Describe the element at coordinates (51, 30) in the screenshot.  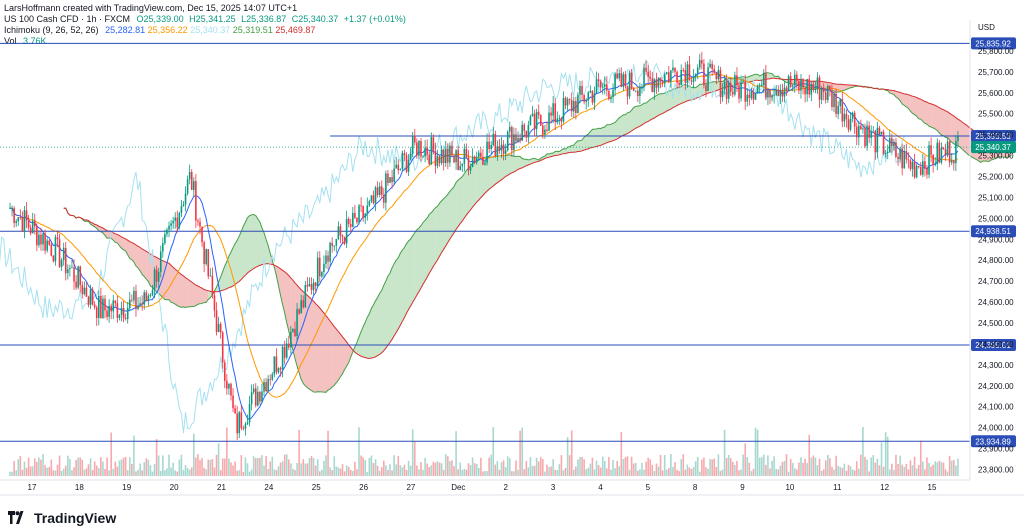
I see `ichimoku-label: Ichimoku (9, 26, 52, 26)` at that location.